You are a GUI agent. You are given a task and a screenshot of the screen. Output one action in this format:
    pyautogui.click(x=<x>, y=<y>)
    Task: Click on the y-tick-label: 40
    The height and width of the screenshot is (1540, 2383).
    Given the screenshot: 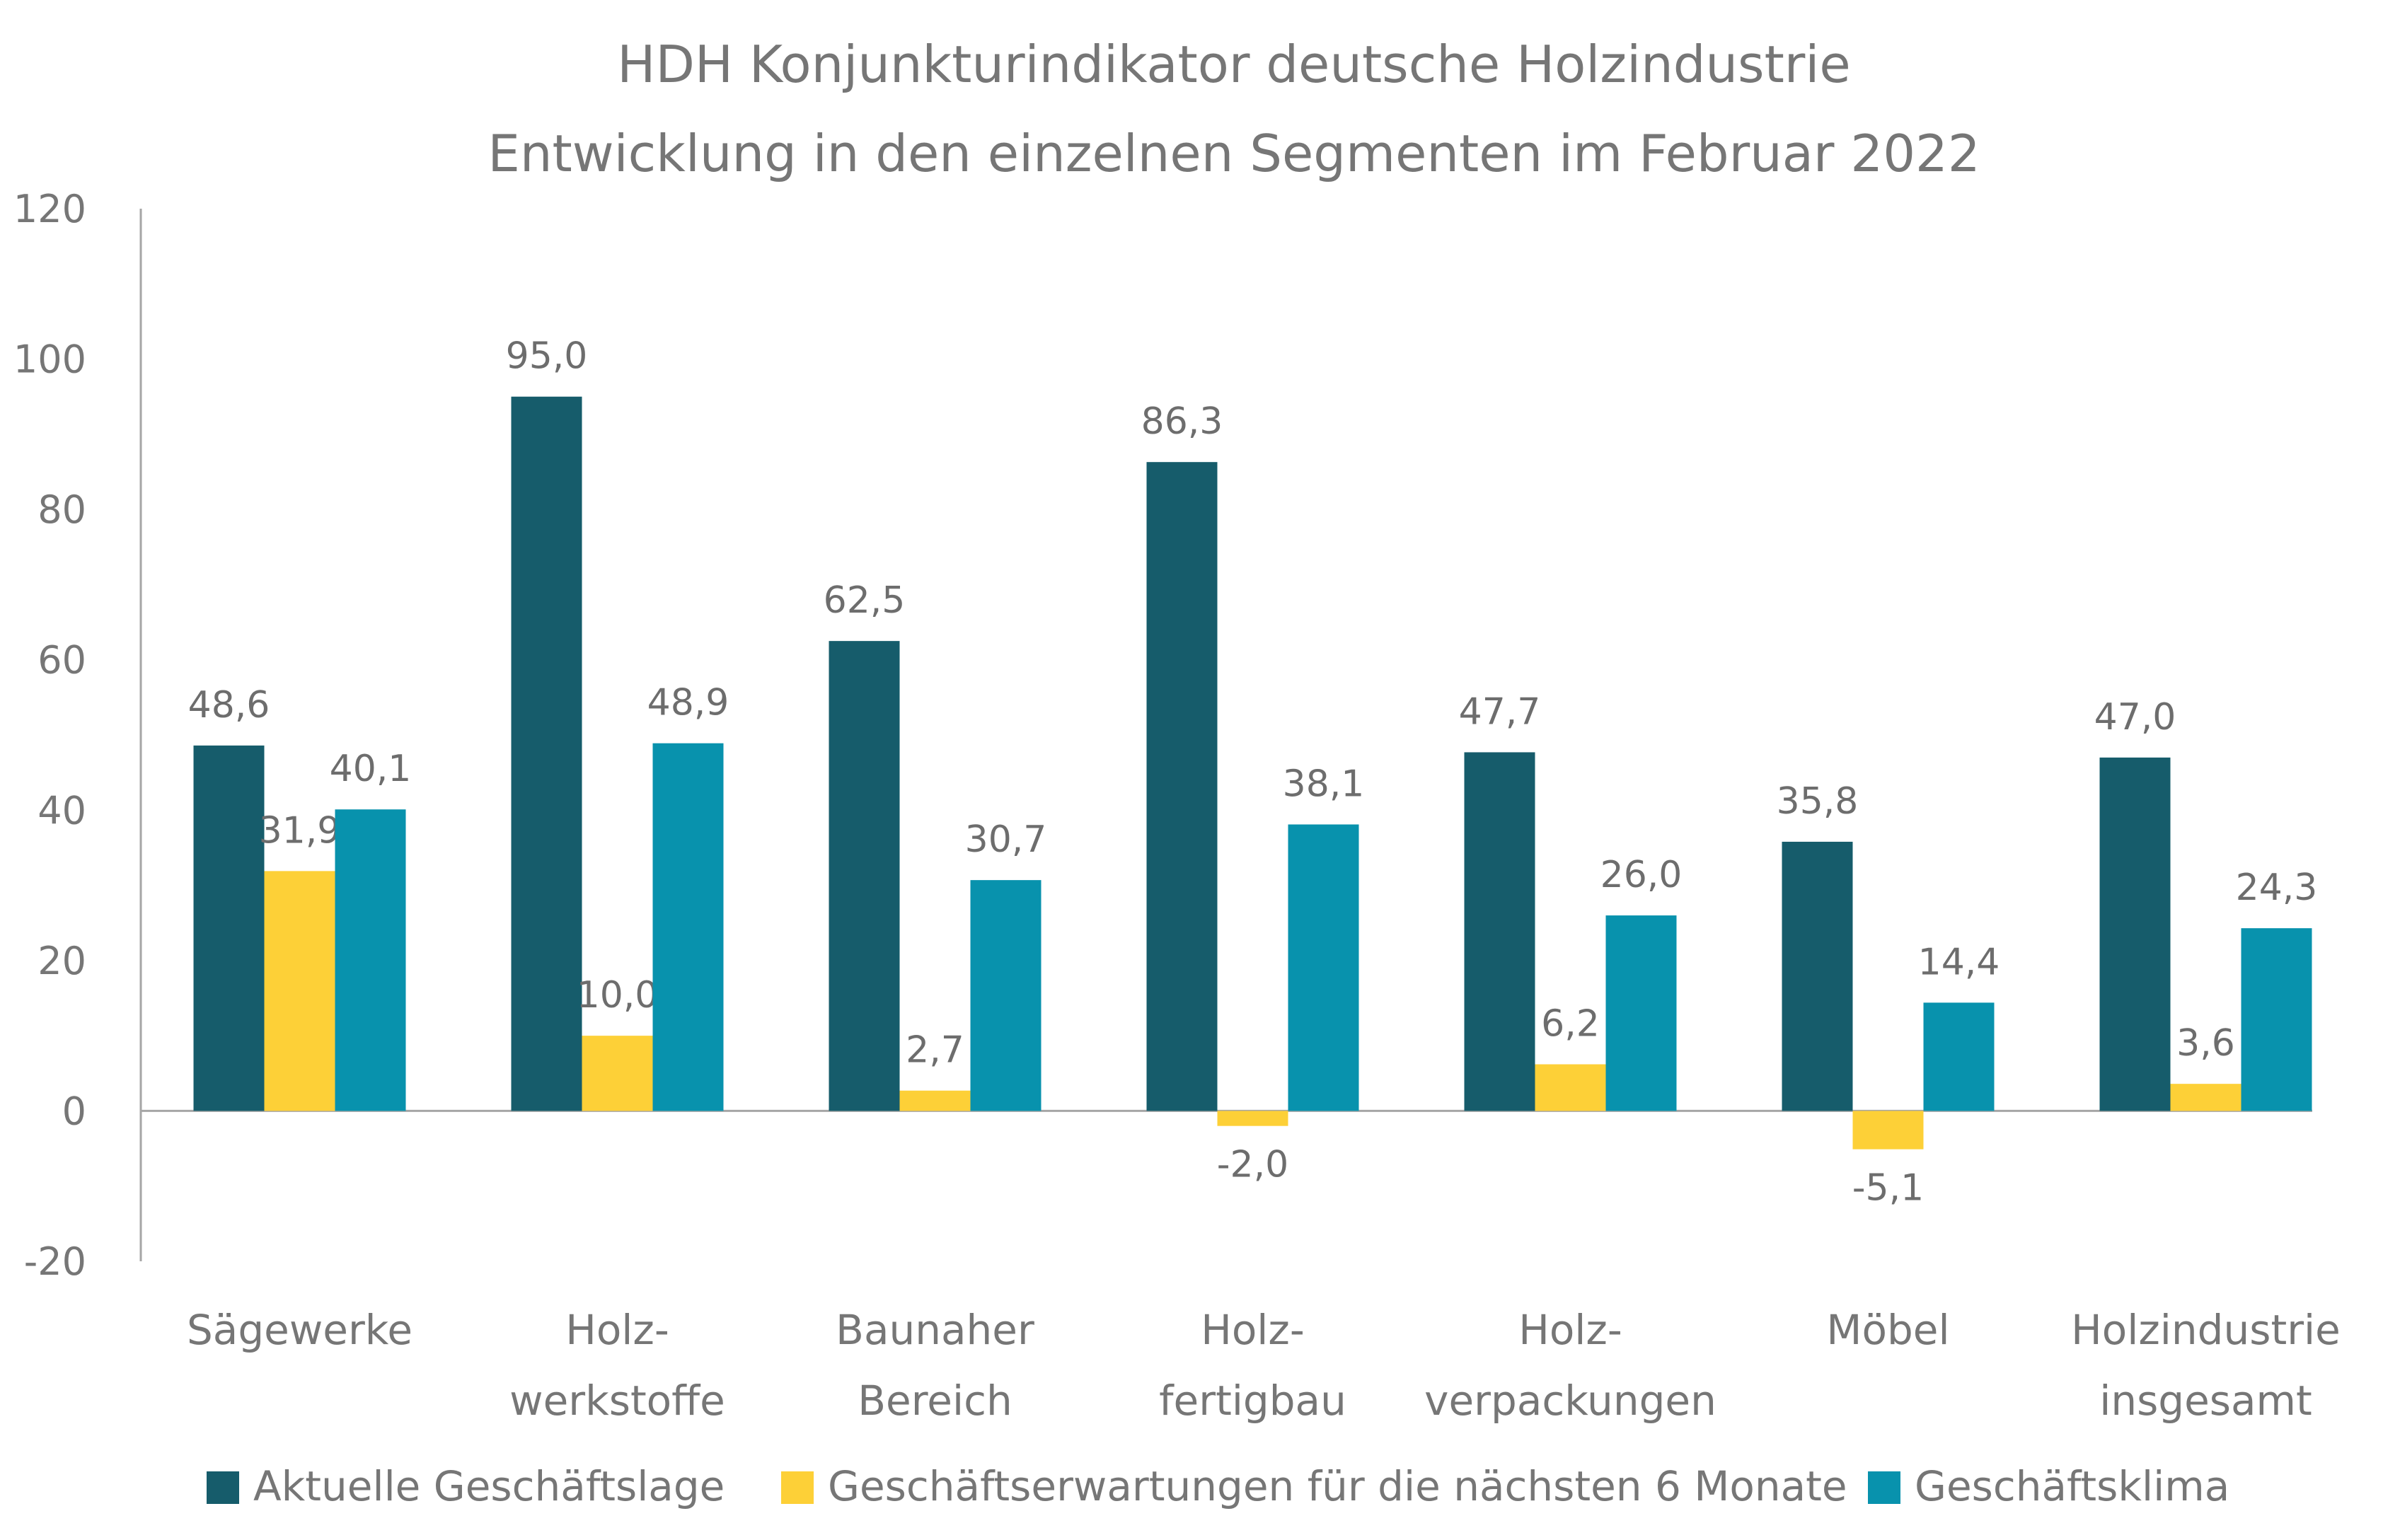 What is the action you would take?
    pyautogui.click(x=61, y=810)
    